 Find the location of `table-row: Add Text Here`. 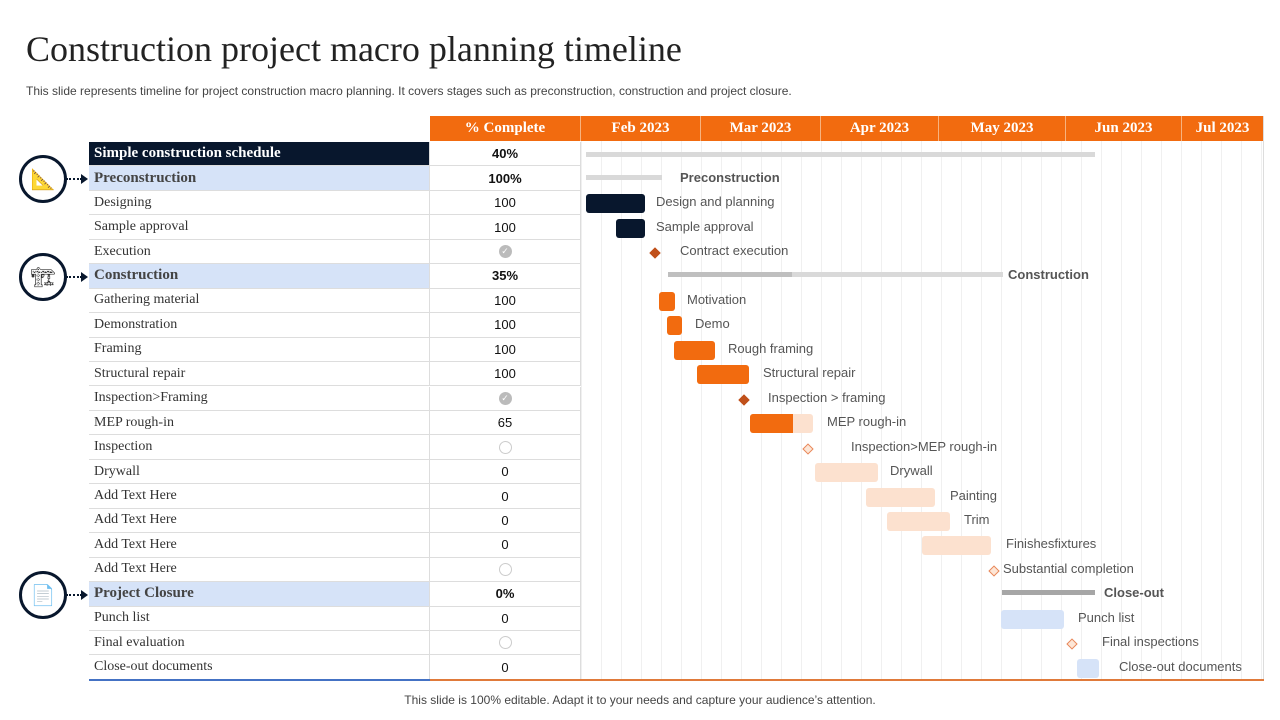

table-row: Add Text Here is located at coordinates (335, 570).